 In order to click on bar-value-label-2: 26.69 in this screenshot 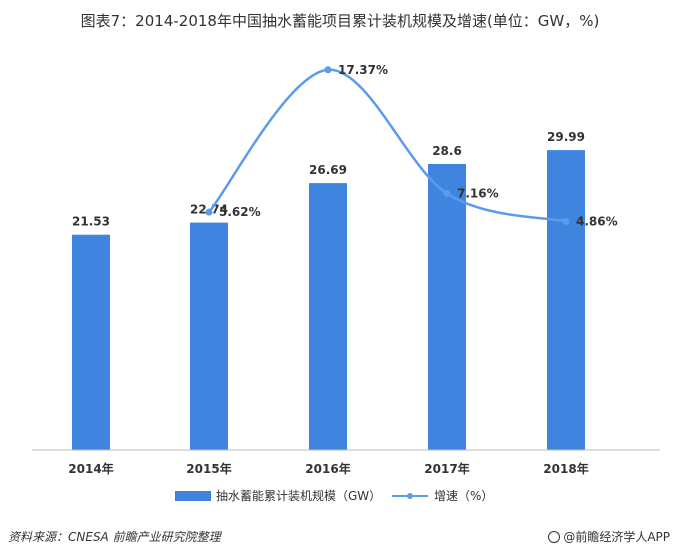, I will do `click(328, 170)`.